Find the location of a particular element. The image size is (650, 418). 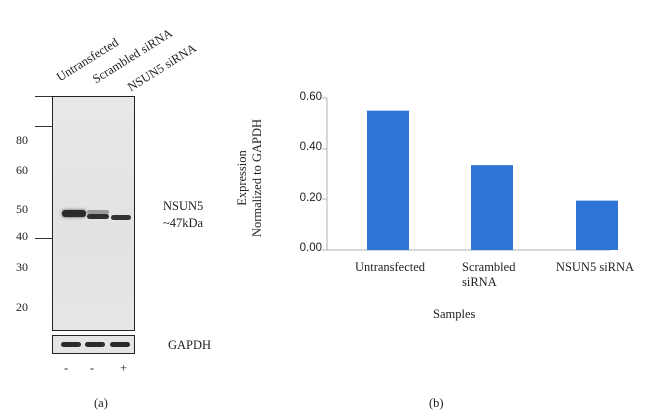

x-category-scrambled: Scrambled siRNA is located at coordinates (493, 275).